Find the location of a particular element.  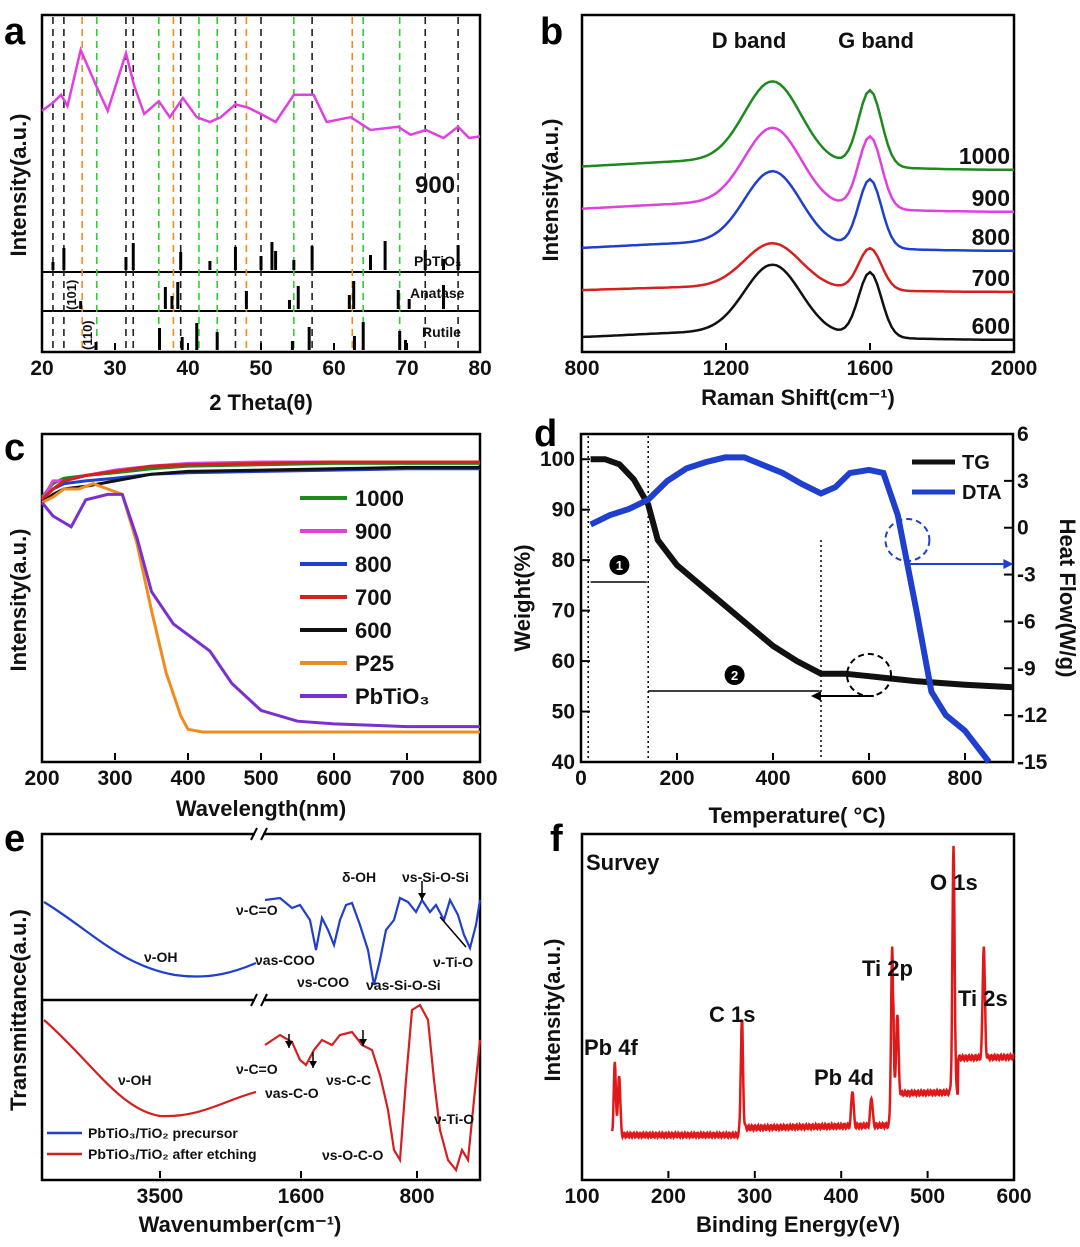

panel-e-etched-curve-left is located at coordinates (150, 1068).